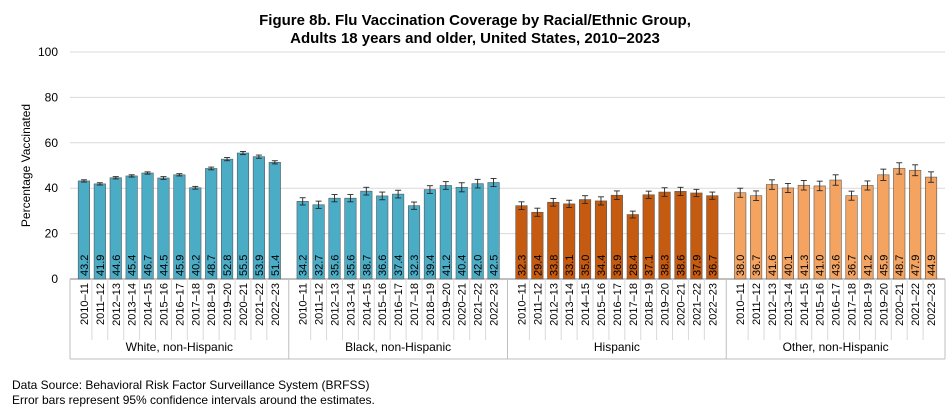 This screenshot has height=410, width=950. I want to click on y-tick-label: 100, so click(48, 52).